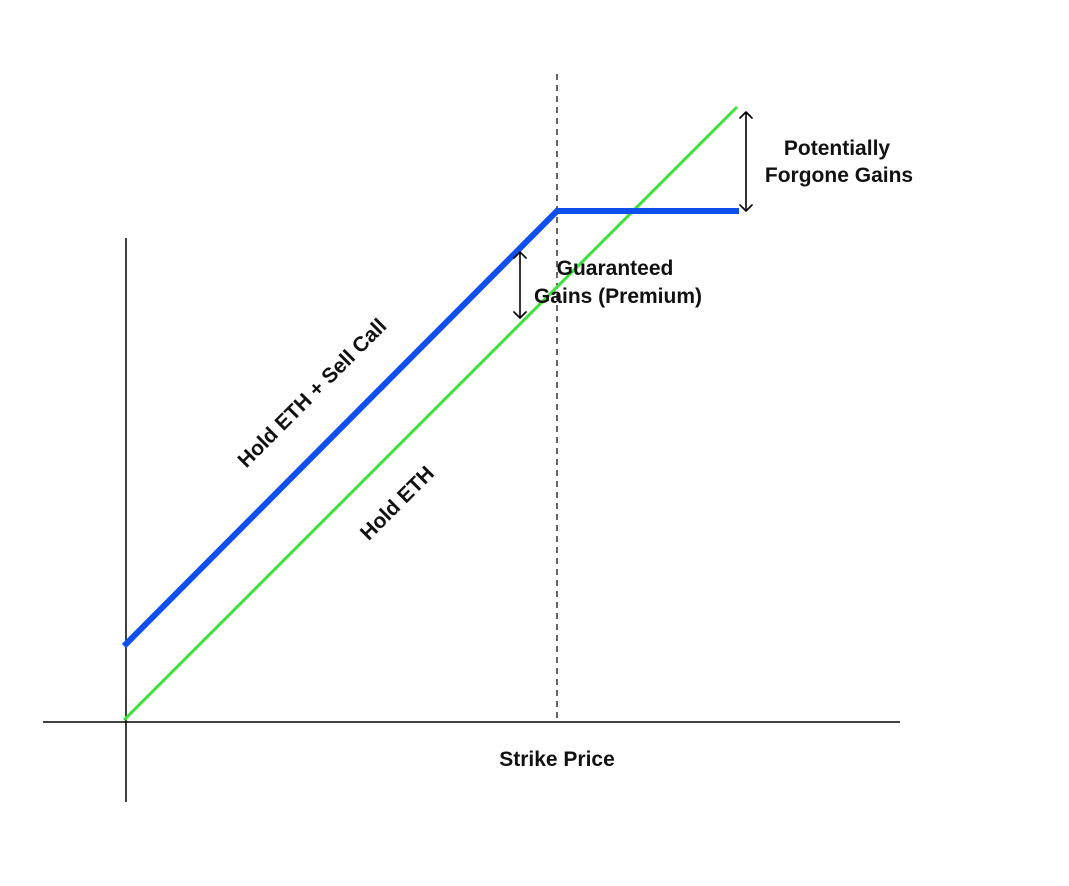  Describe the element at coordinates (615, 268) in the screenshot. I see `guaranteed-gains-label-line1: Guaranteed` at that location.